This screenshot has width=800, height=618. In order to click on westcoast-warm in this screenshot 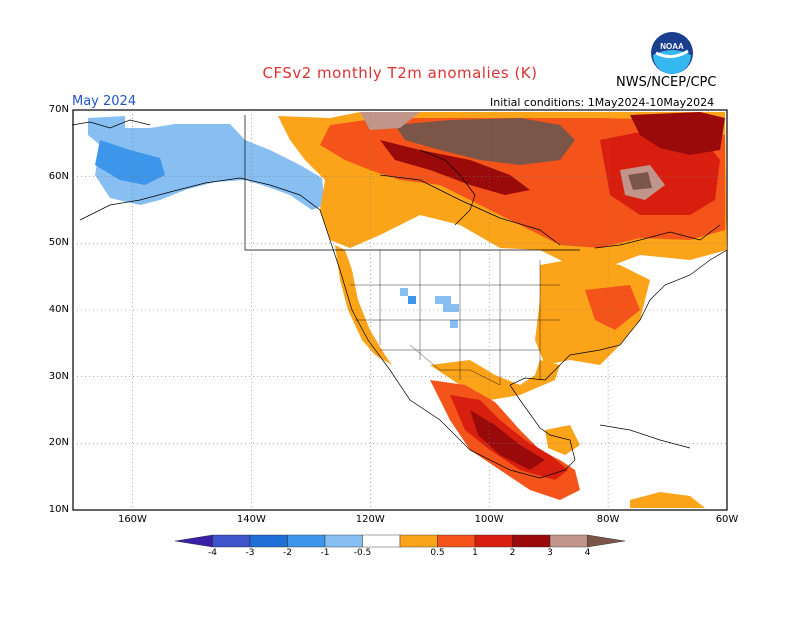, I will do `click(363, 305)`.